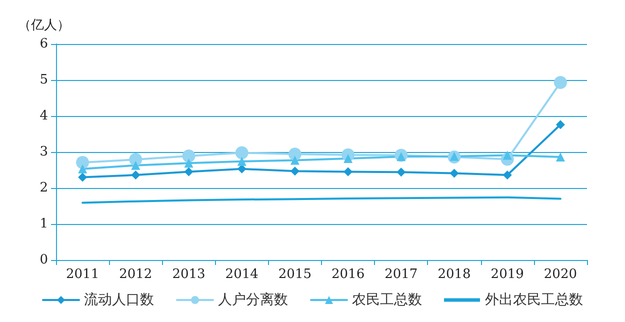 The width and height of the screenshot is (625, 322). I want to click on x-tick-label: 2015, so click(295, 274).